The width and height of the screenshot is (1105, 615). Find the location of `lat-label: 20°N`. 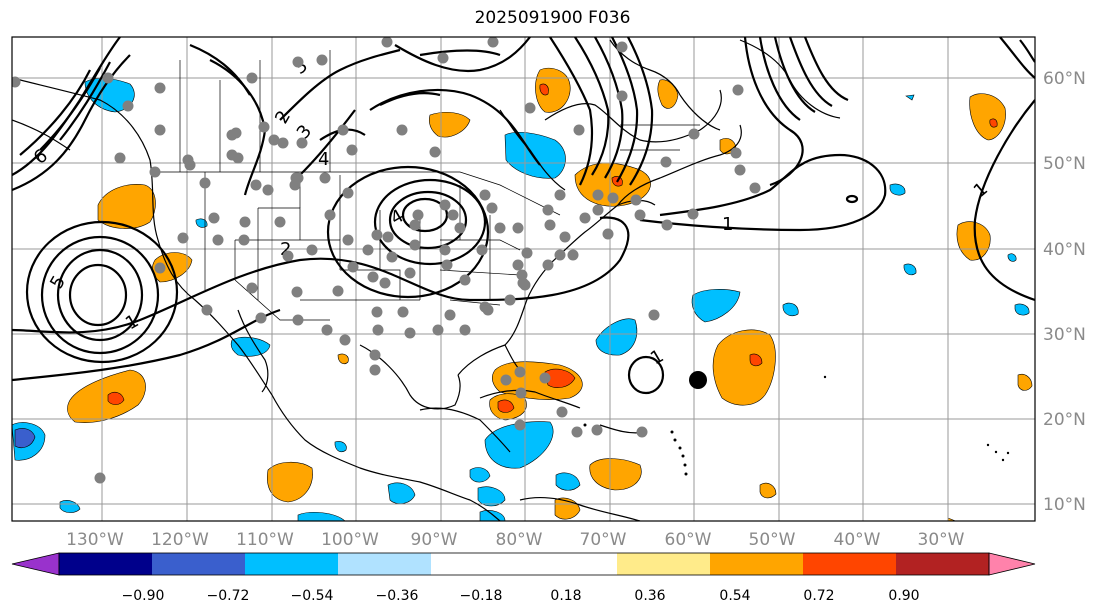

lat-label: 20°N is located at coordinates (1064, 420).